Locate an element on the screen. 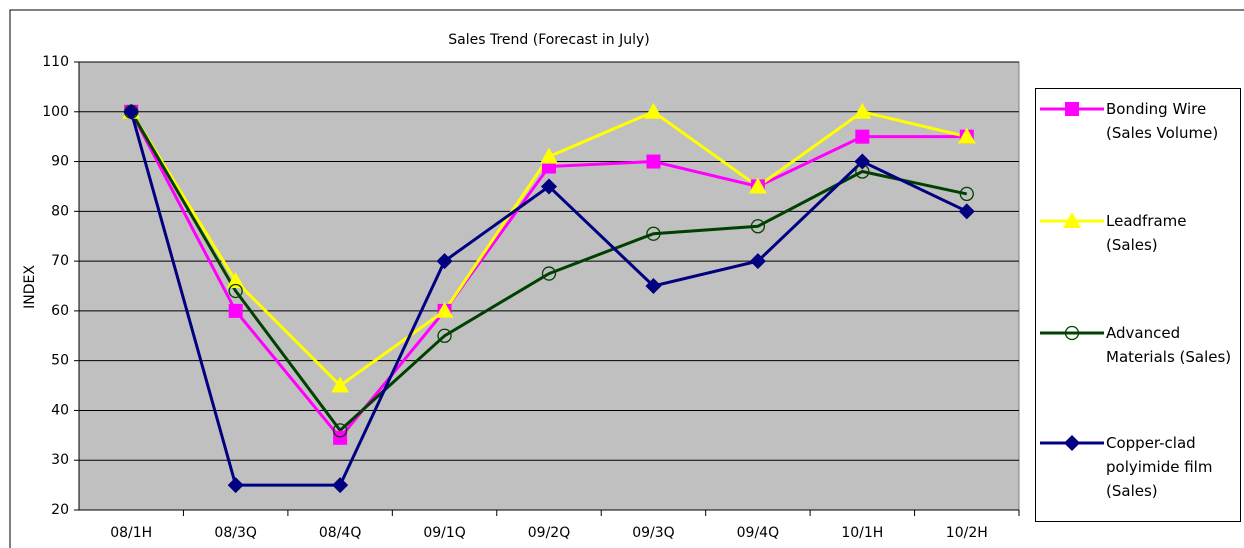 Image resolution: width=1244 pixels, height=548 pixels. x-tick-label: 10/2H is located at coordinates (967, 533).